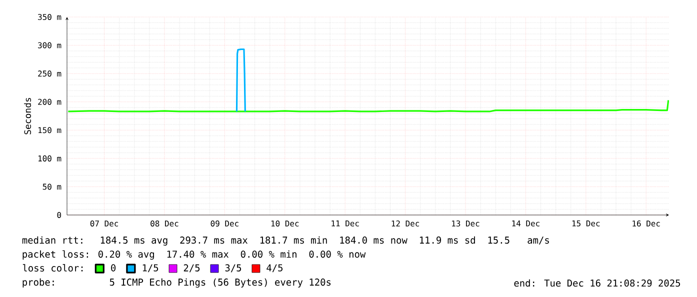 Image resolution: width=697 pixels, height=297 pixels. I want to click on text: end: Tue Dec 16 21:08:29 2025, so click(597, 283).